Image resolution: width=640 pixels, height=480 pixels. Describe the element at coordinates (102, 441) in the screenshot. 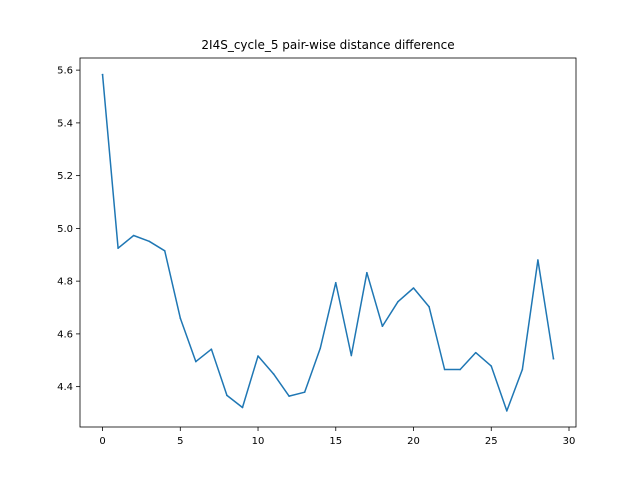

I see `x-tick-label: 0` at that location.